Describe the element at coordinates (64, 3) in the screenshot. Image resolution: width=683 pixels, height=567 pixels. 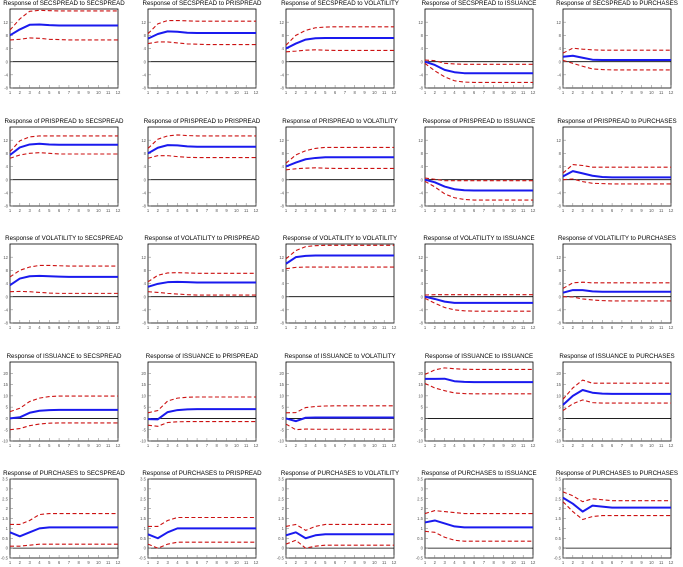
I see `panel-title: Response of SECSPREAD to SECSPREAD` at that location.